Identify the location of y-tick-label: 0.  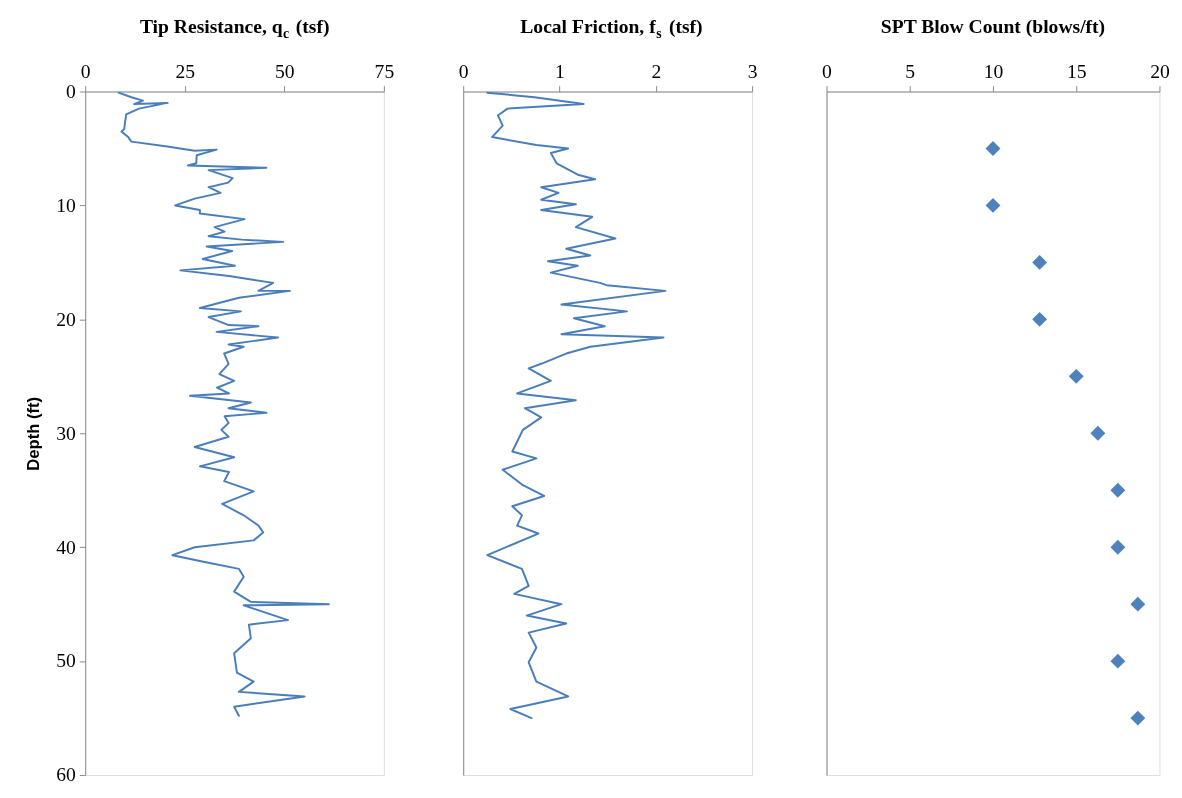
(71, 91).